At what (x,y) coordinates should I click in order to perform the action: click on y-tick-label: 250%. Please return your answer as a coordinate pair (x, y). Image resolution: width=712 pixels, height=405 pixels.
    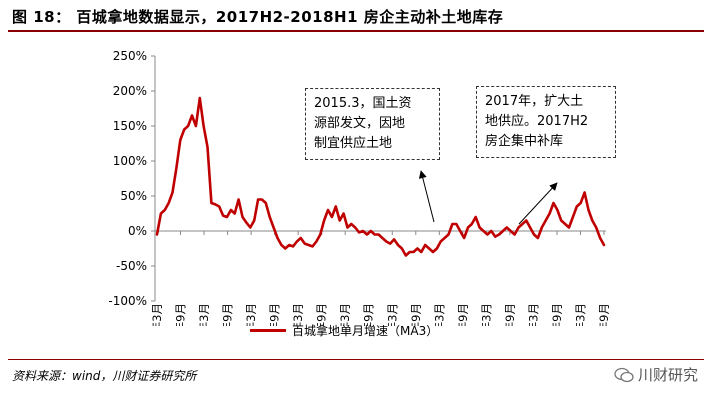
    Looking at the image, I should click on (130, 56).